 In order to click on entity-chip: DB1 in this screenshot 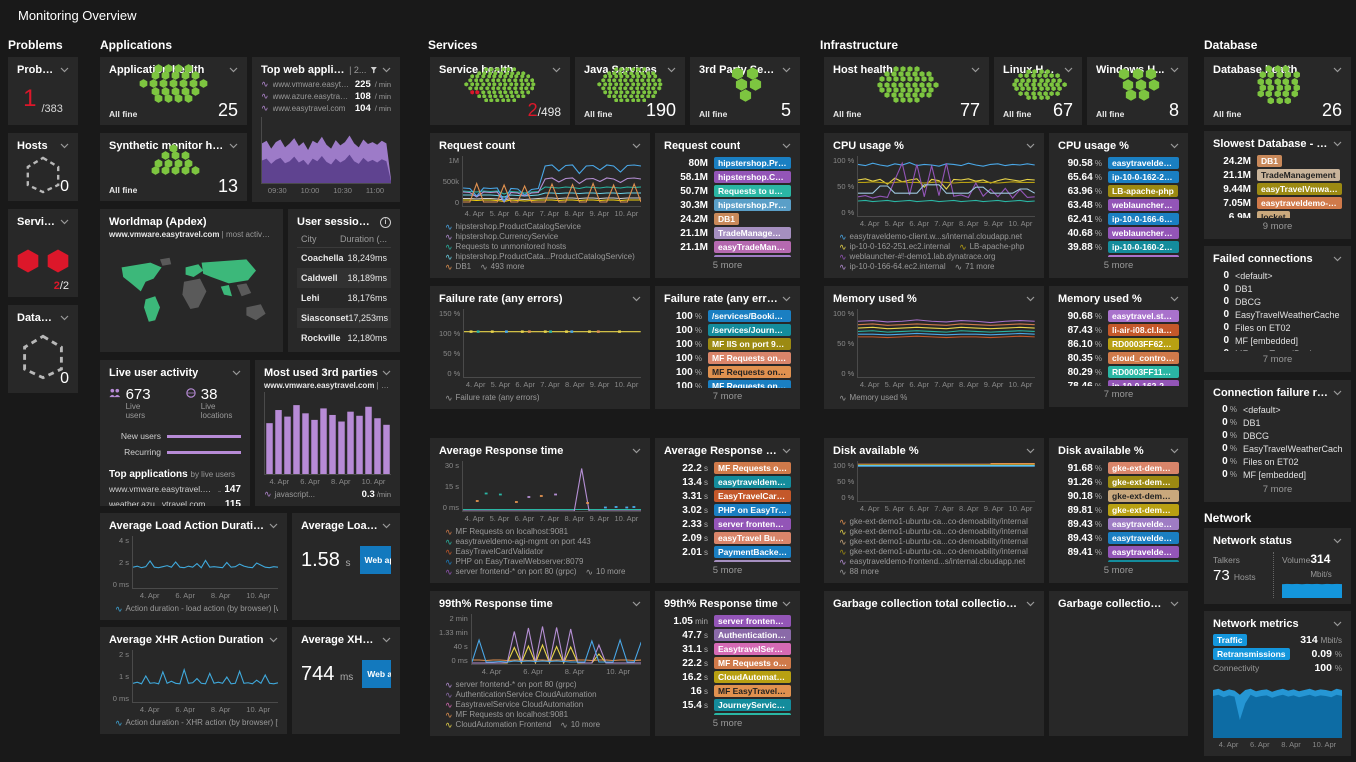, I will do `click(1270, 161)`.